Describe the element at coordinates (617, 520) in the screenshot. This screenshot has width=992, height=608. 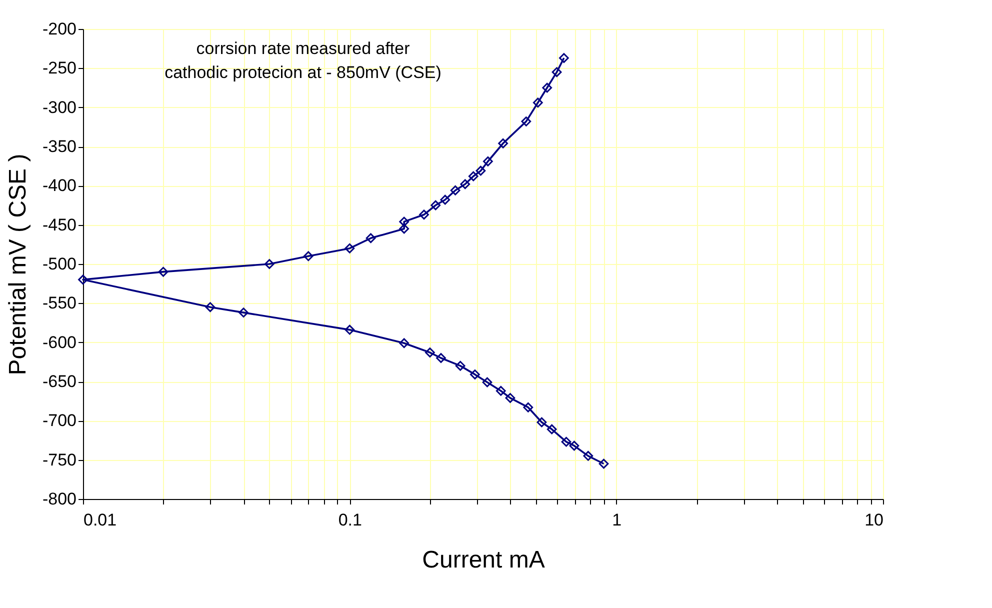
I see `x-tick-label: 1` at that location.